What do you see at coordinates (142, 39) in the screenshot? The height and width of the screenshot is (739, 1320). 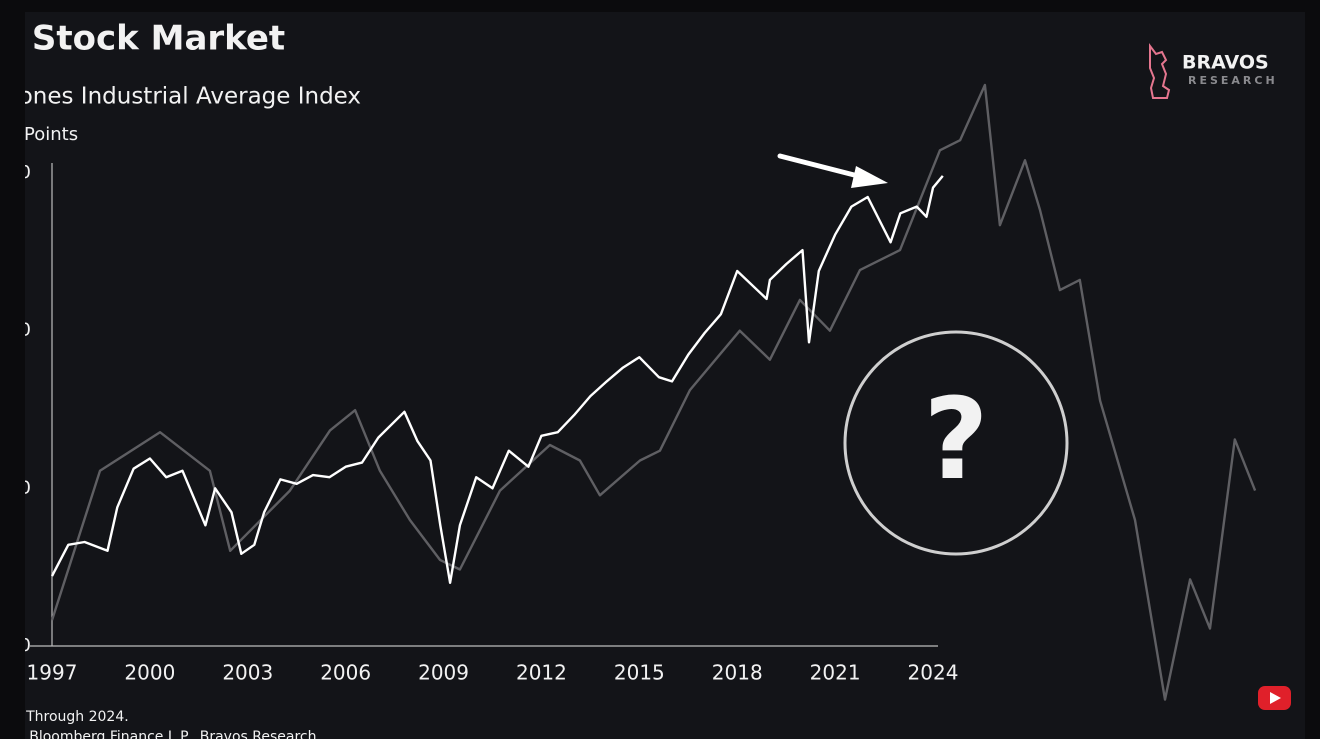 I see `chart-title: US Stock Market` at bounding box center [142, 39].